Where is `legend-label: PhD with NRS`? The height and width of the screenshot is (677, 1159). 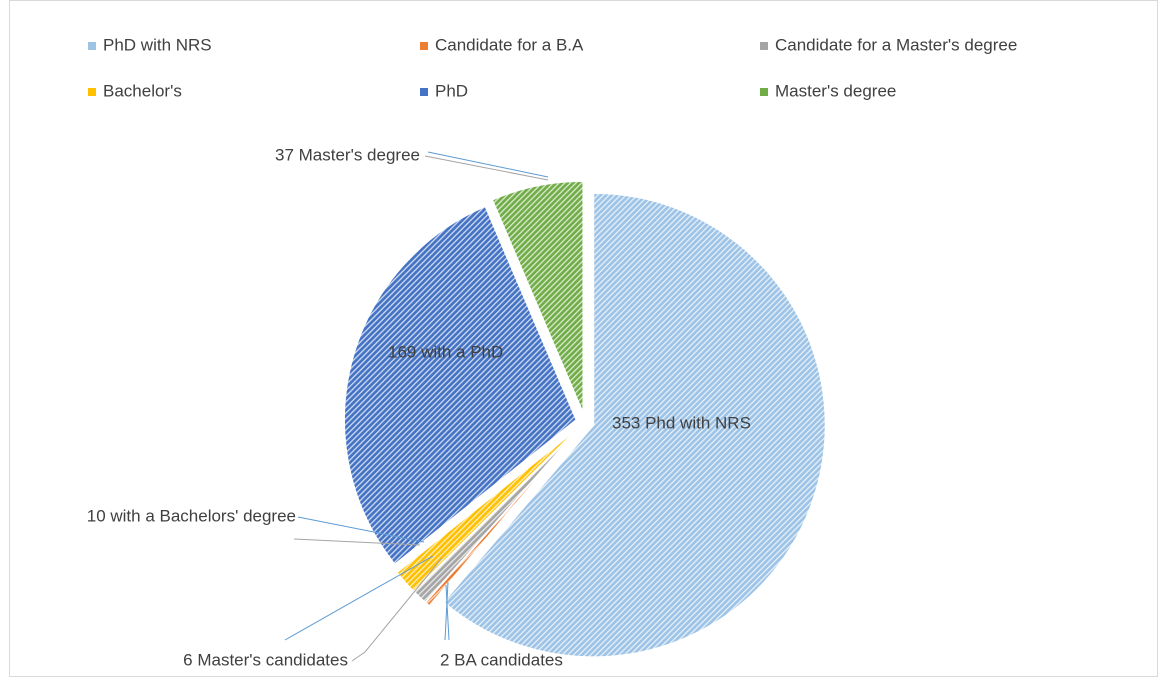 legend-label: PhD with NRS is located at coordinates (157, 44).